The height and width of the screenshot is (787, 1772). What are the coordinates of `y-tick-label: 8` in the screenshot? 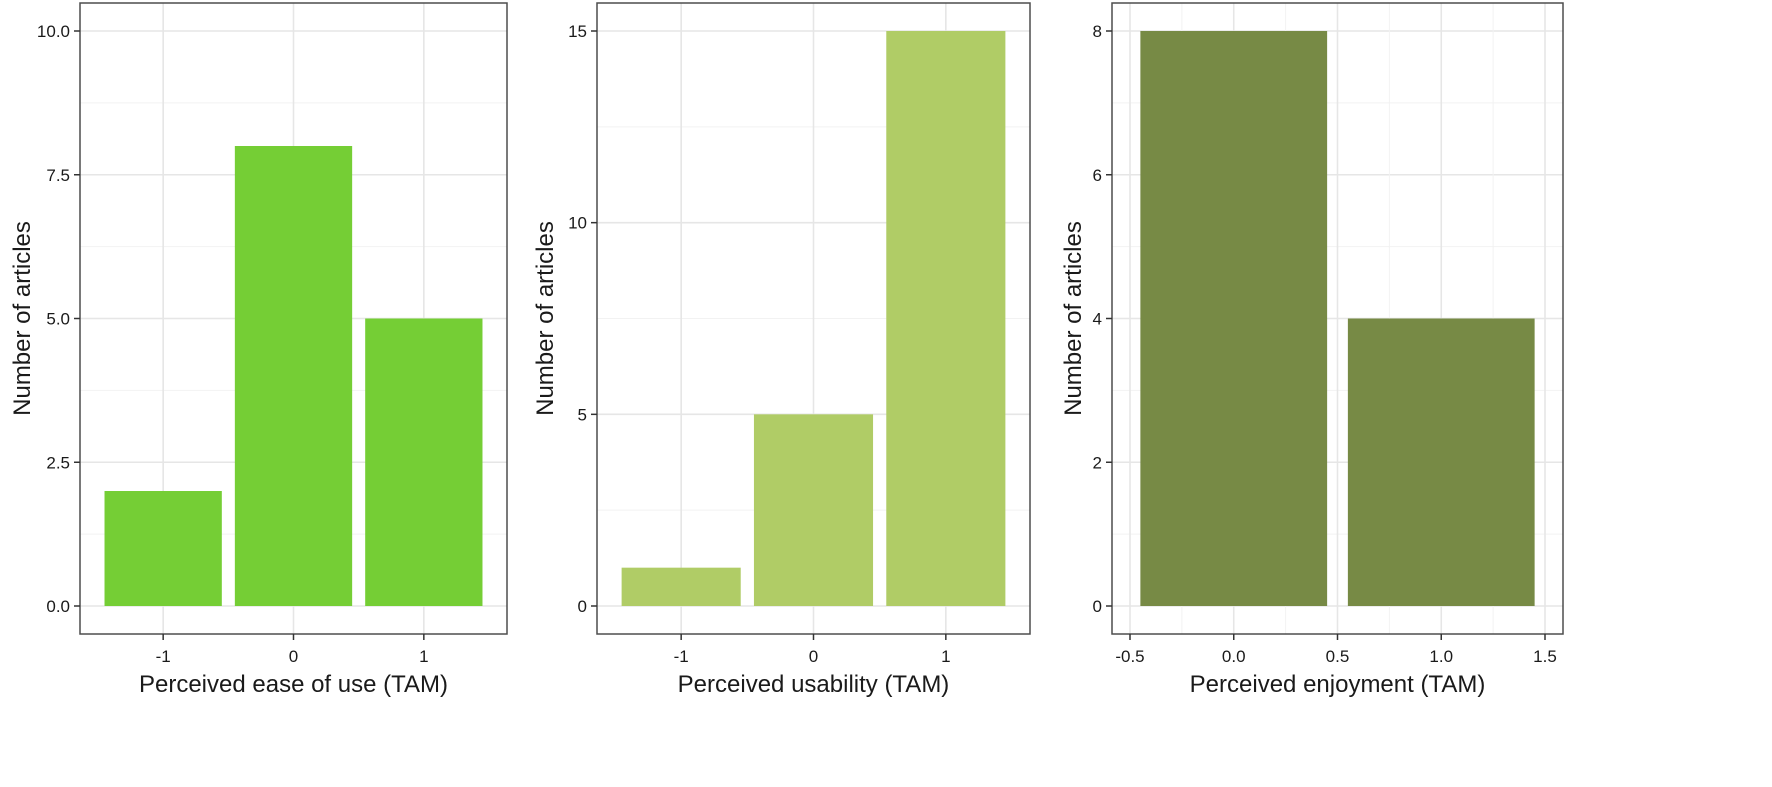 It's located at (1097, 31).